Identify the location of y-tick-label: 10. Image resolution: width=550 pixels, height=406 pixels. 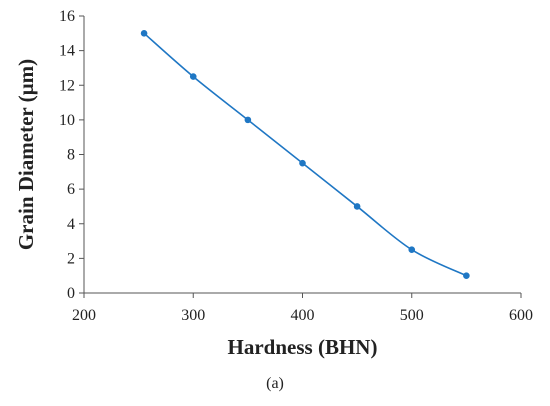
(67, 120).